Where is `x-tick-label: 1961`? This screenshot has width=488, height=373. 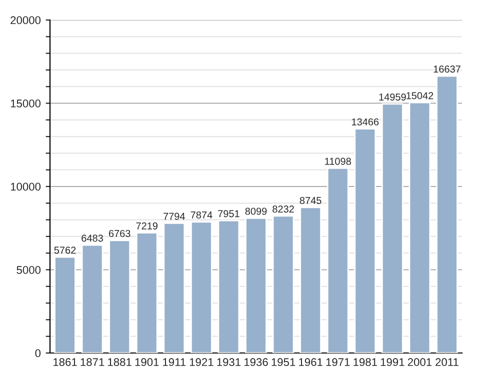
x-tick-label: 1961 is located at coordinates (310, 362).